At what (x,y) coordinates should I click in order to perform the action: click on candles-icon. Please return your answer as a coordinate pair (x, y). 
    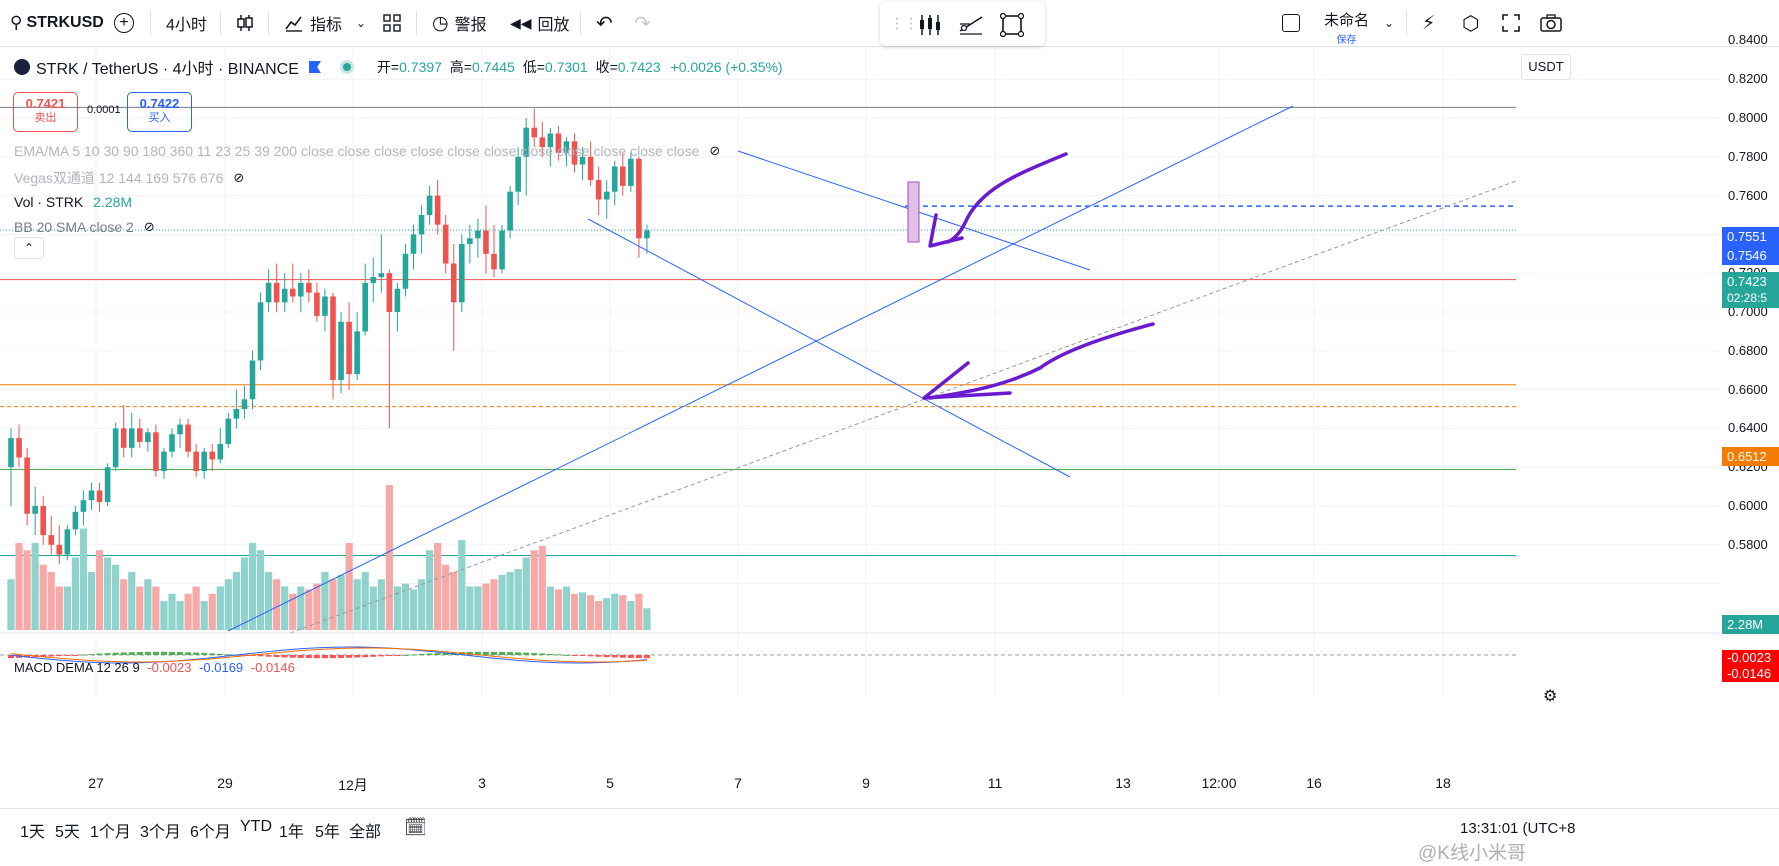
    Looking at the image, I should click on (245, 23).